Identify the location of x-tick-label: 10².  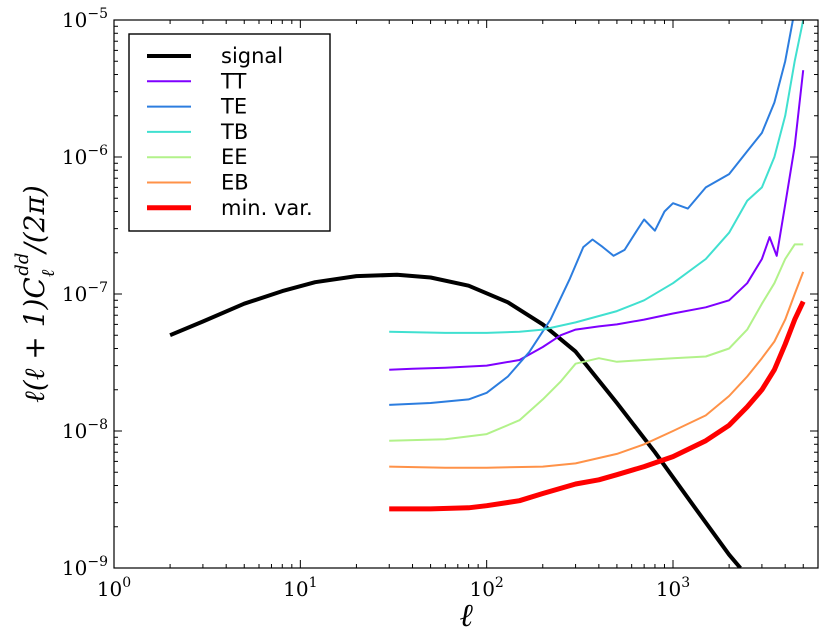
(486, 588).